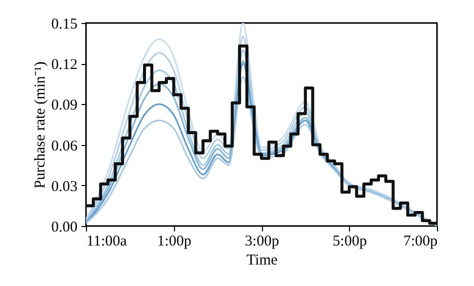  Describe the element at coordinates (107, 242) in the screenshot. I see `x-tick-label: 11:00a` at that location.